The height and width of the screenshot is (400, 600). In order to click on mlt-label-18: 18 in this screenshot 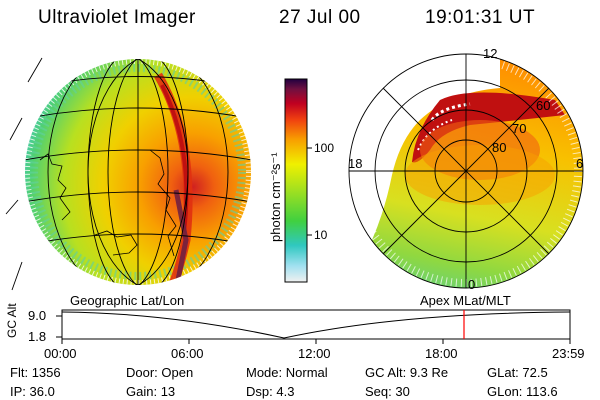, I will do `click(355, 163)`.